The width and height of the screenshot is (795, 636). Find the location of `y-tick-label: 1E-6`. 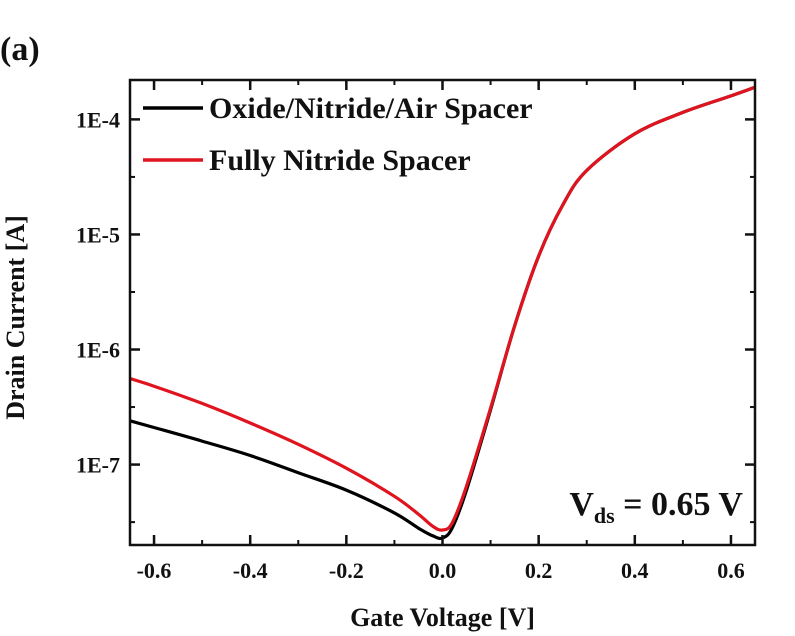

y-tick-label: 1E-6 is located at coordinates (98, 350).